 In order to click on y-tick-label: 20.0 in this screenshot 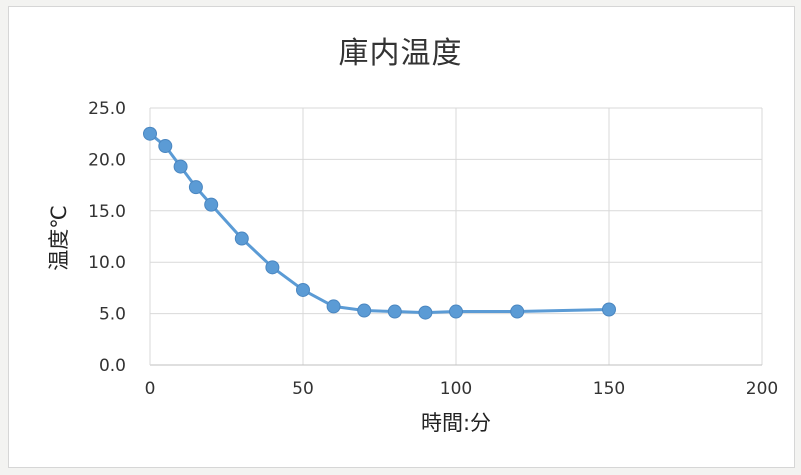, I will do `click(107, 160)`.